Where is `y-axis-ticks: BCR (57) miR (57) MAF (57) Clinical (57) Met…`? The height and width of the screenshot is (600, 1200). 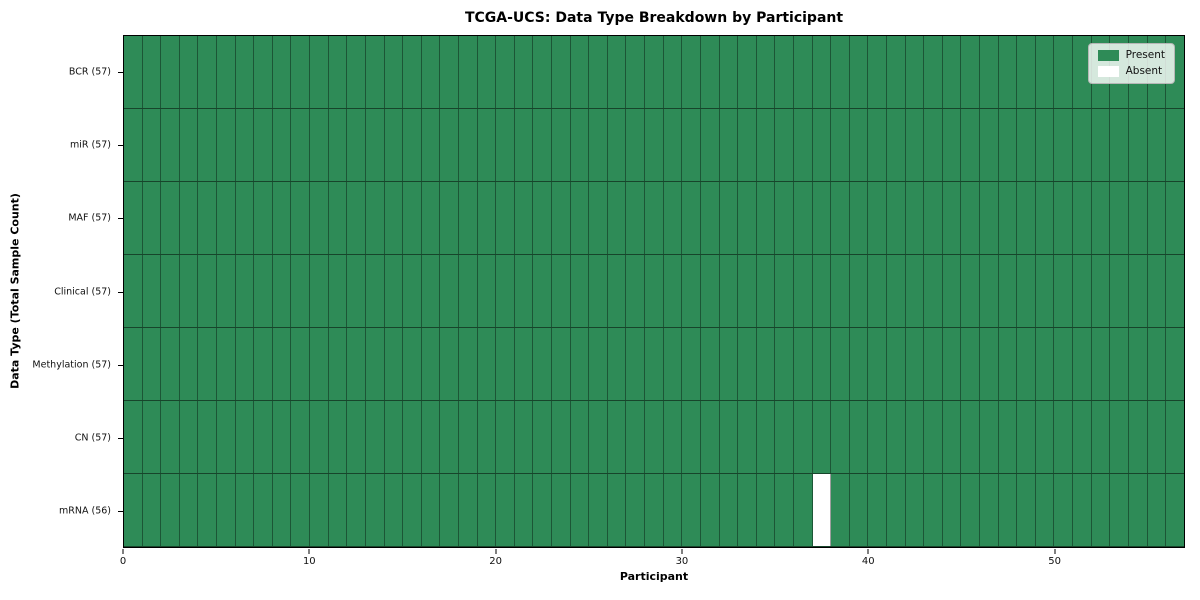 y-axis-ticks: BCR (57) miR (57) MAF (57) Clinical (57) Met… is located at coordinates (61, 291).